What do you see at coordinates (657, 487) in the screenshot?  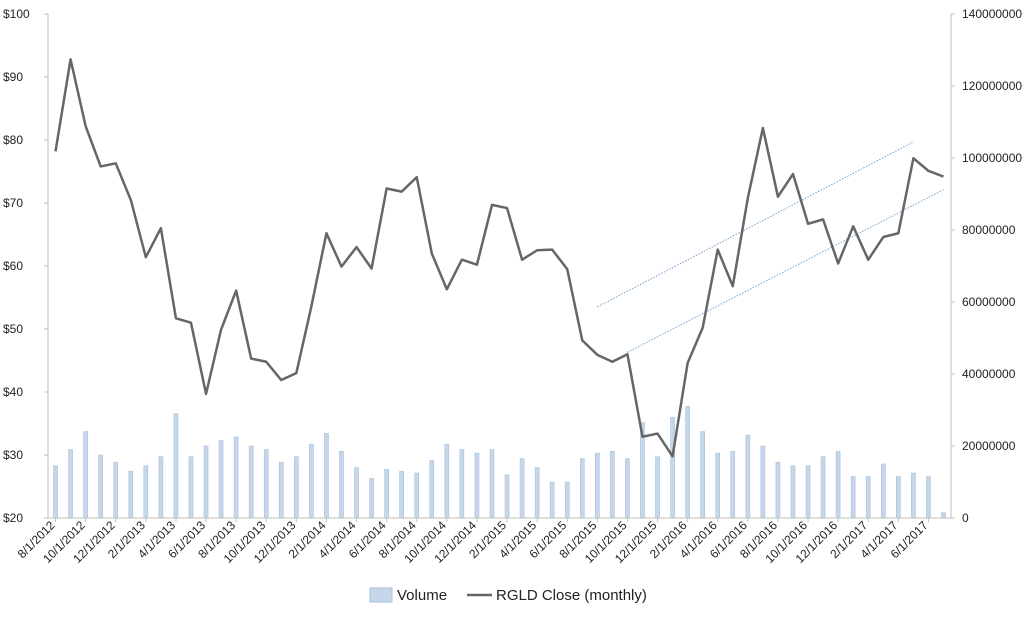 I see `volume-bar-12-1-2015` at bounding box center [657, 487].